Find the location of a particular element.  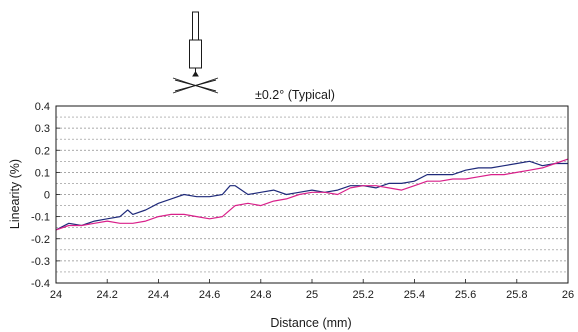

x-tick-label: 24.6 is located at coordinates (209, 295).